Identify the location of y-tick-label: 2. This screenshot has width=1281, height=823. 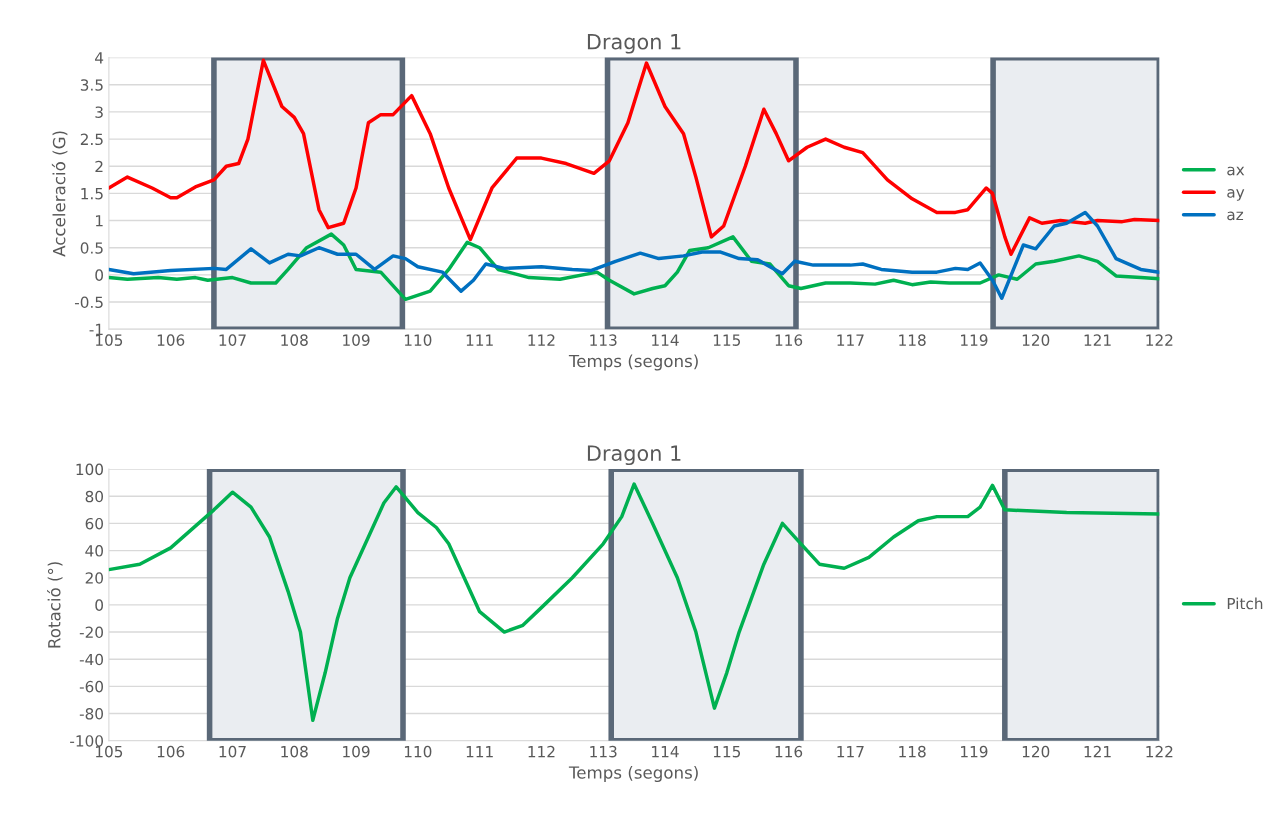
(99, 166).